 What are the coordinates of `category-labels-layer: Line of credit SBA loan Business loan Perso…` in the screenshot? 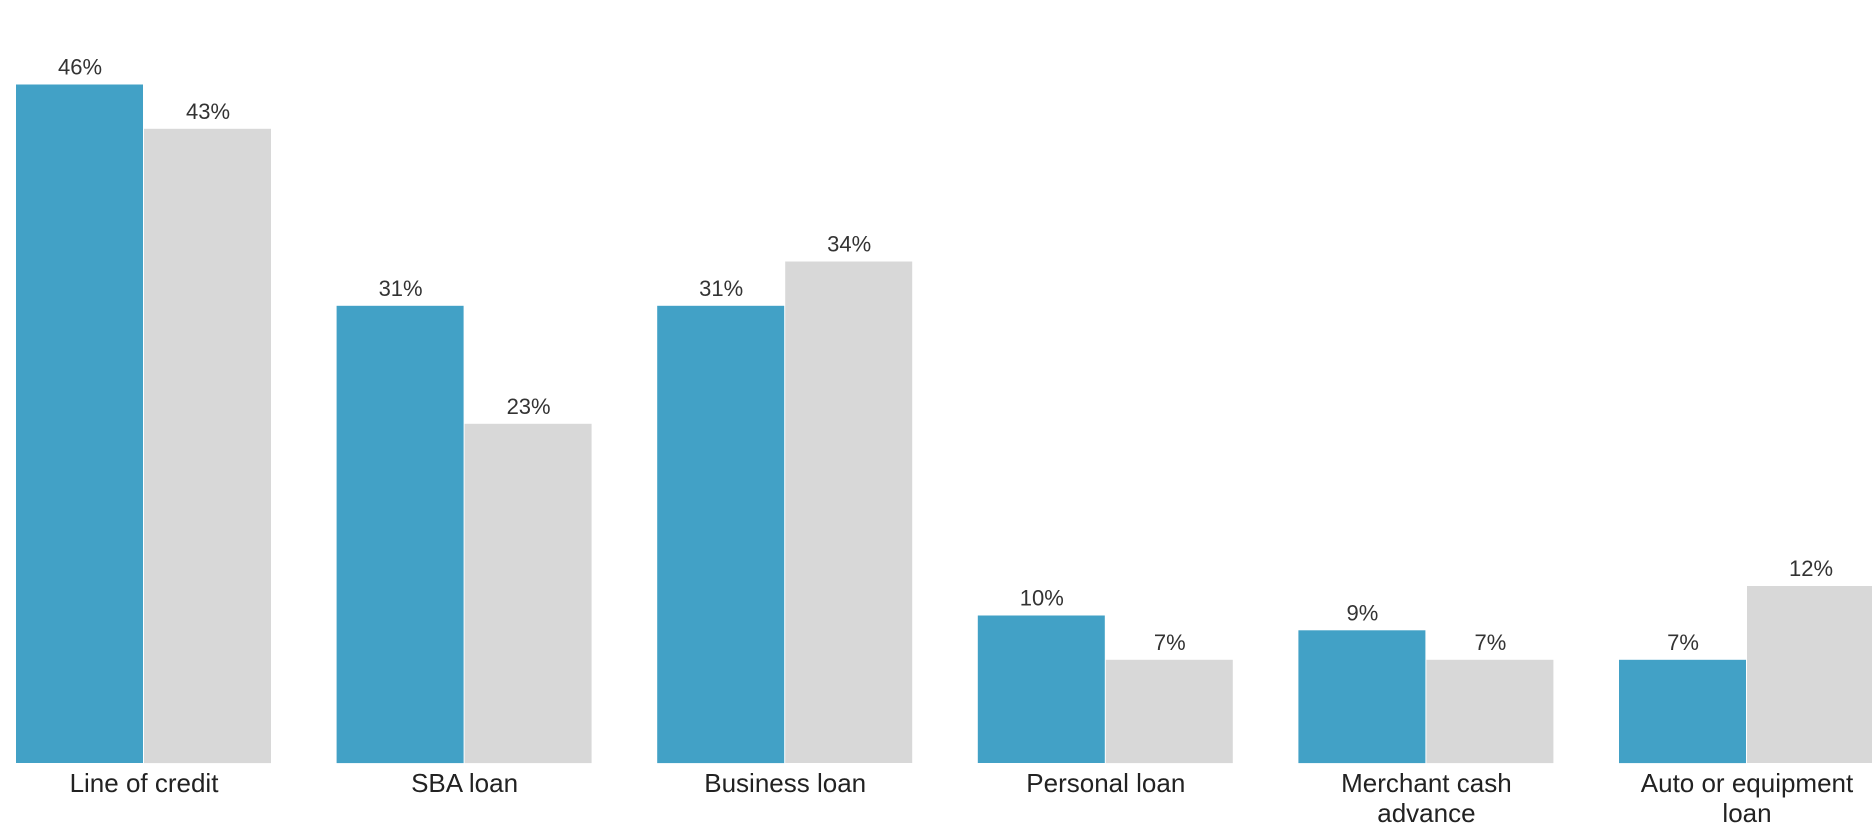 It's located at (962, 798).